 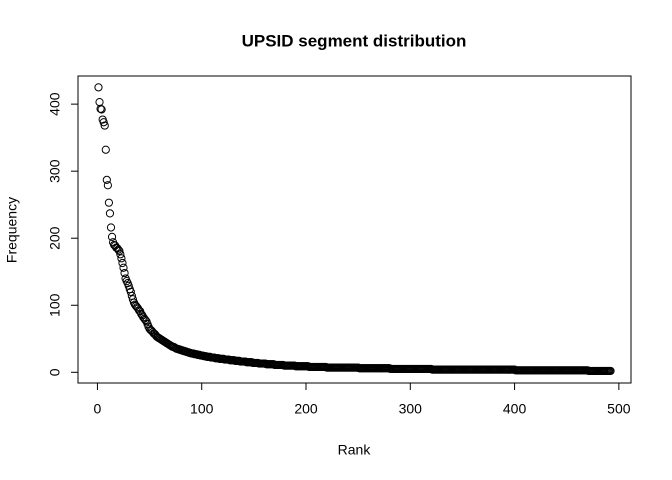 What do you see at coordinates (55, 238) in the screenshot?
I see `y-tick-label: 200` at bounding box center [55, 238].